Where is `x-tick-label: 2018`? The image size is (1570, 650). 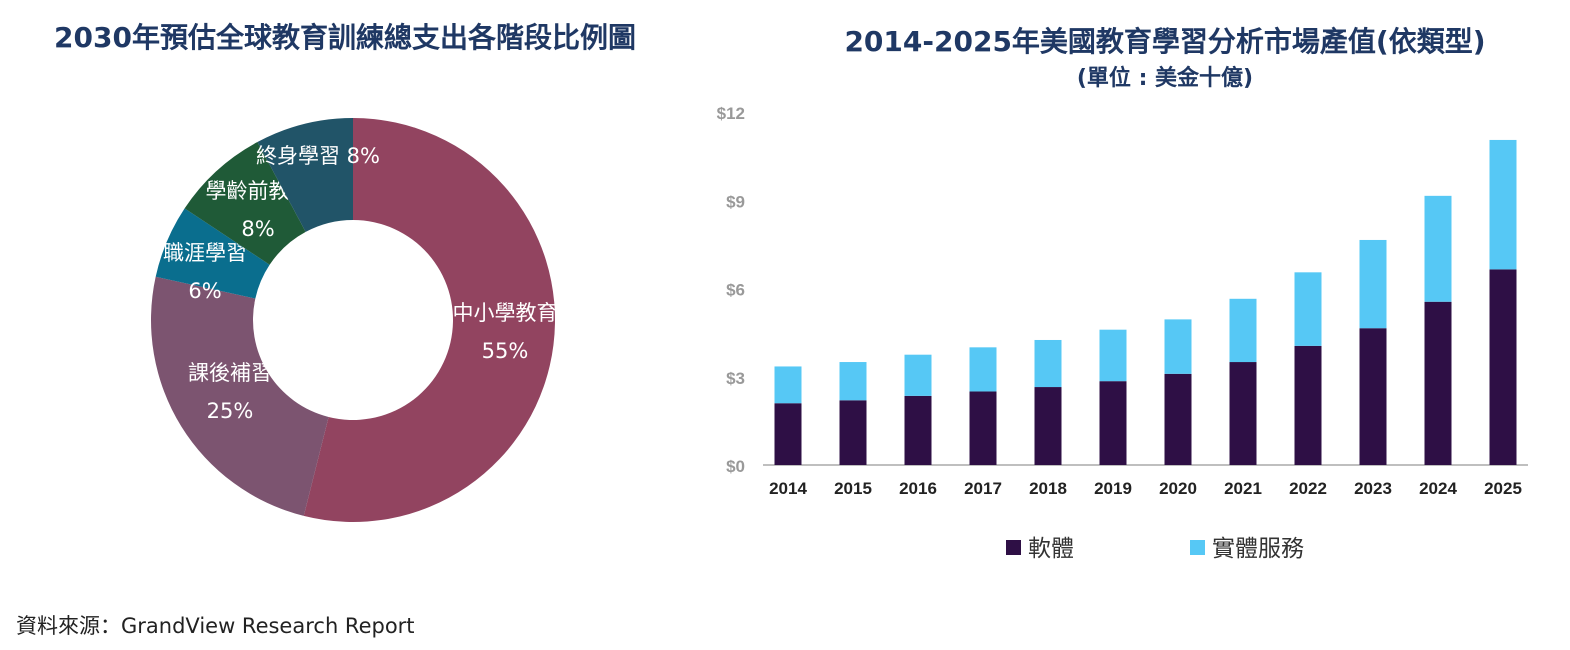 x-tick-label: 2018 is located at coordinates (1048, 488).